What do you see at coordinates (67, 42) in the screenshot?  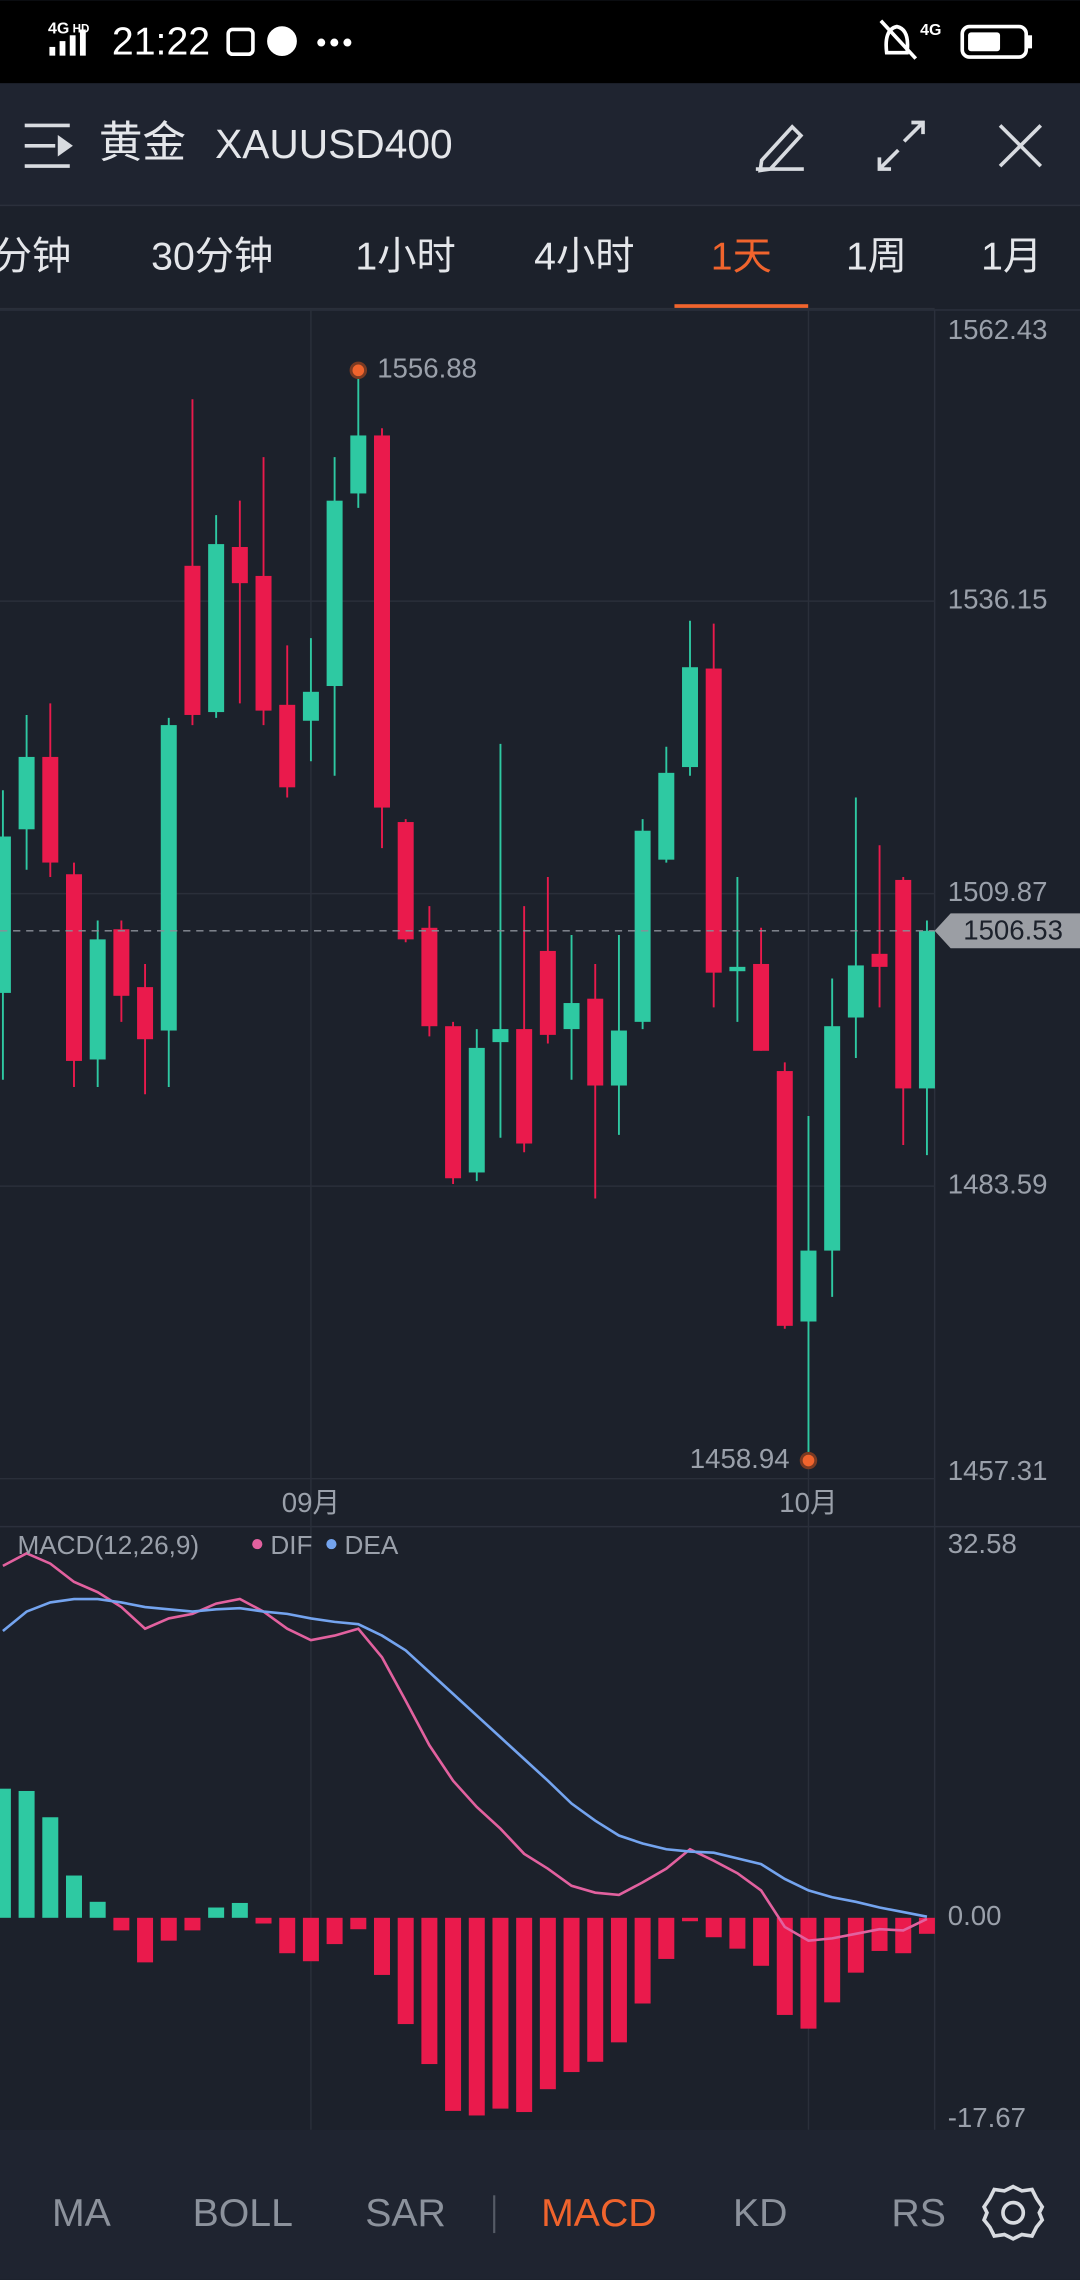 I see `signal-icon` at bounding box center [67, 42].